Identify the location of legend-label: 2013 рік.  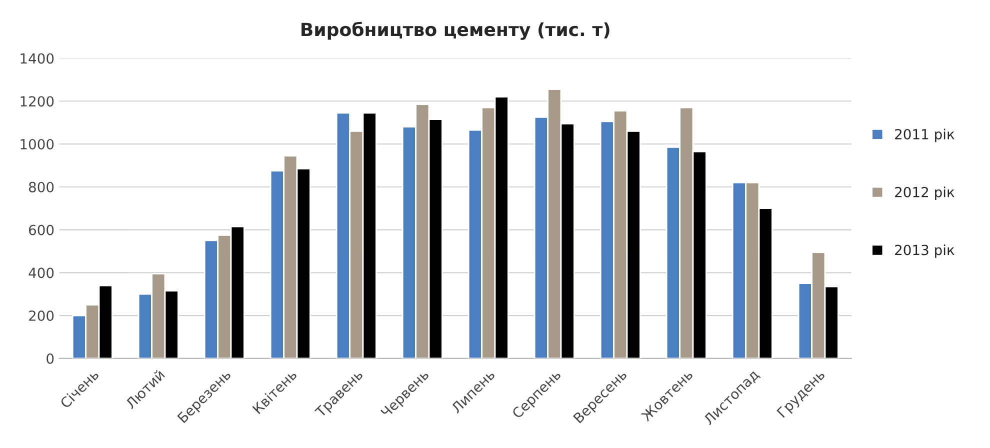
(924, 251).